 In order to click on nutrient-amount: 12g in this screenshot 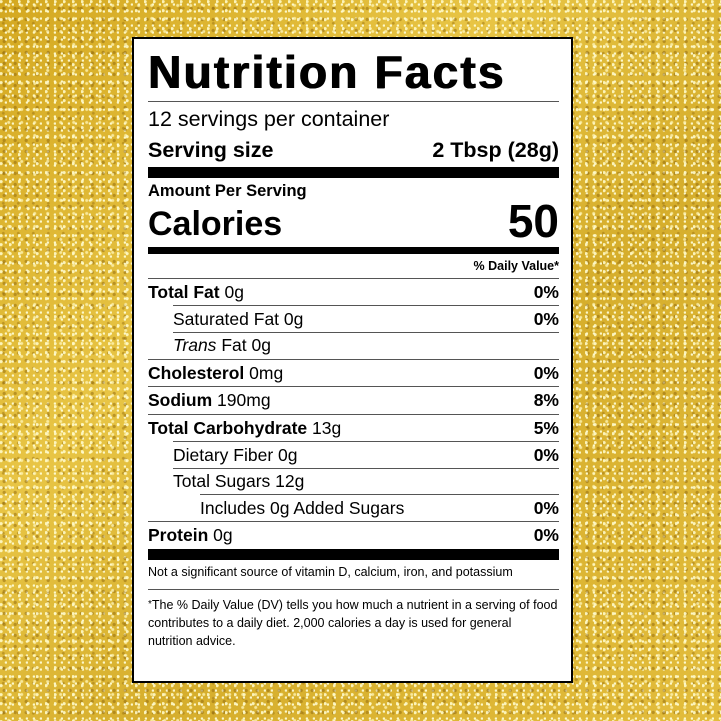, I will do `click(290, 481)`.